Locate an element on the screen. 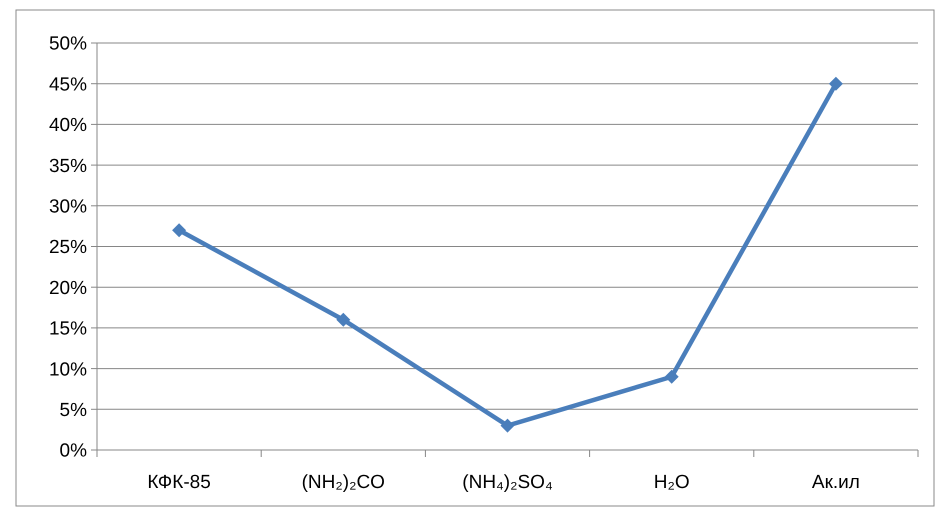 The width and height of the screenshot is (938, 509). y-tick-label: 50% is located at coordinates (68, 44).